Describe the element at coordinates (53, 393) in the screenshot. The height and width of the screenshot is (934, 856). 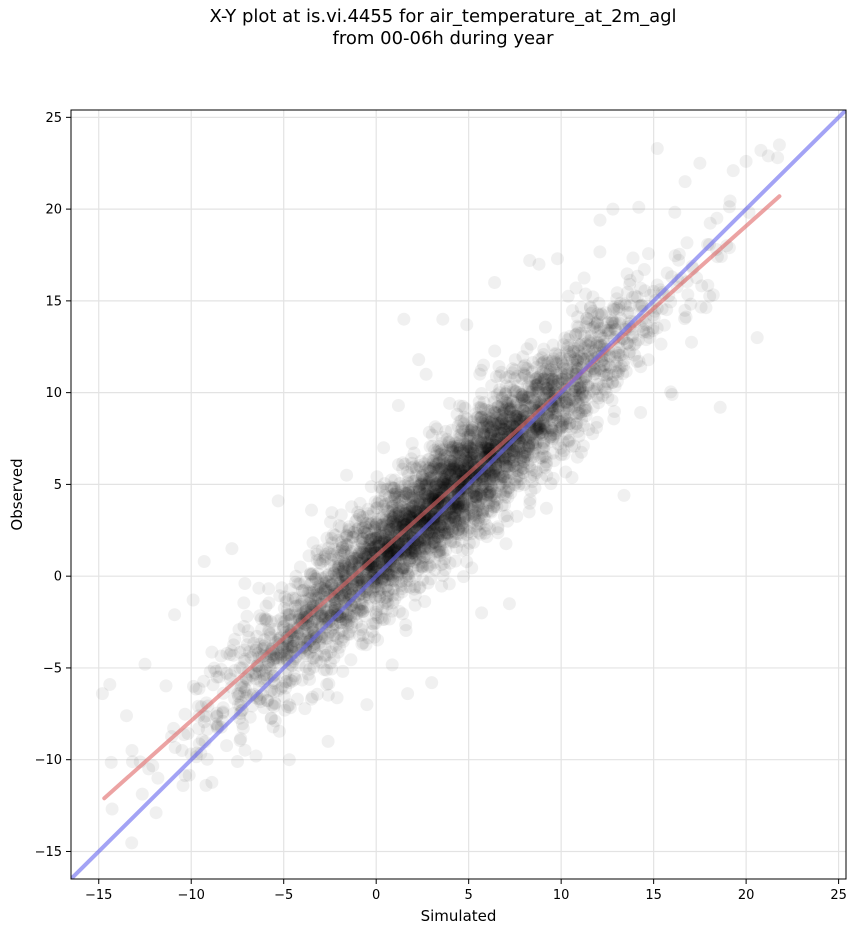
I see `y-tick-label: 10` at that location.